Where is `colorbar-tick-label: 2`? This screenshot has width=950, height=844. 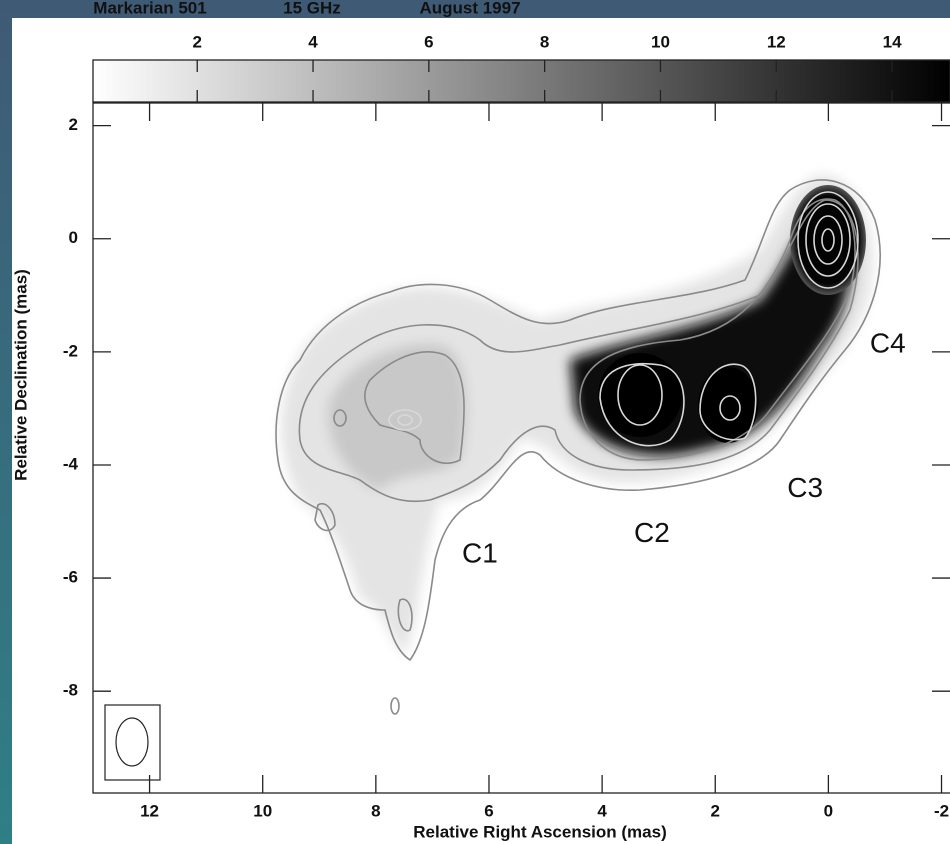 colorbar-tick-label: 2 is located at coordinates (196, 41).